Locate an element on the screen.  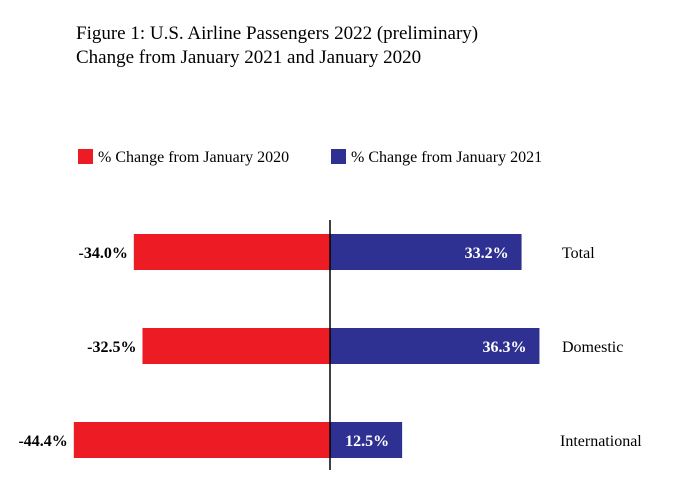
bar-2020-domestic is located at coordinates (236, 346).